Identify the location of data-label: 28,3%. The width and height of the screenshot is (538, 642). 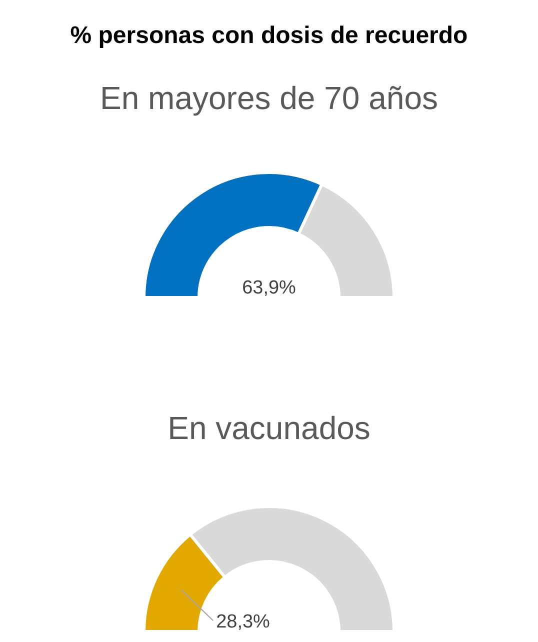
(243, 622).